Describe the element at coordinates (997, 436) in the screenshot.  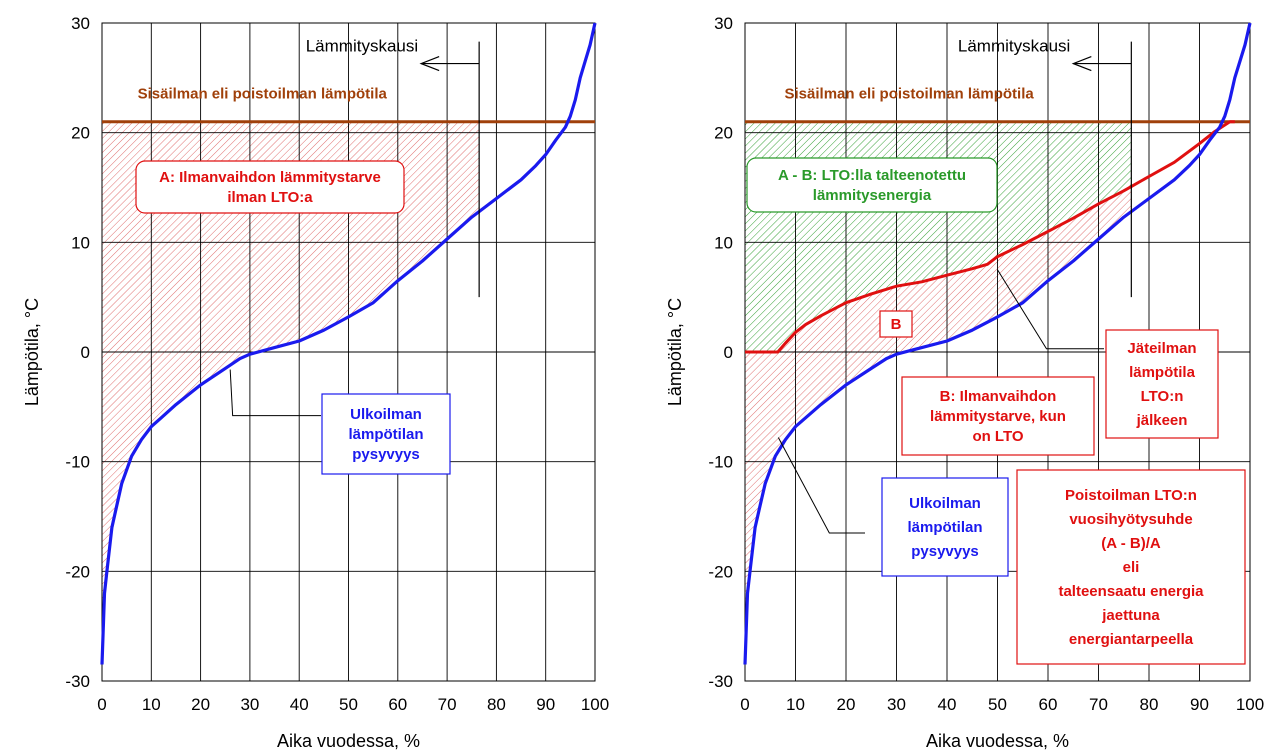
I see `annotation-area-b-line: on LTO` at that location.